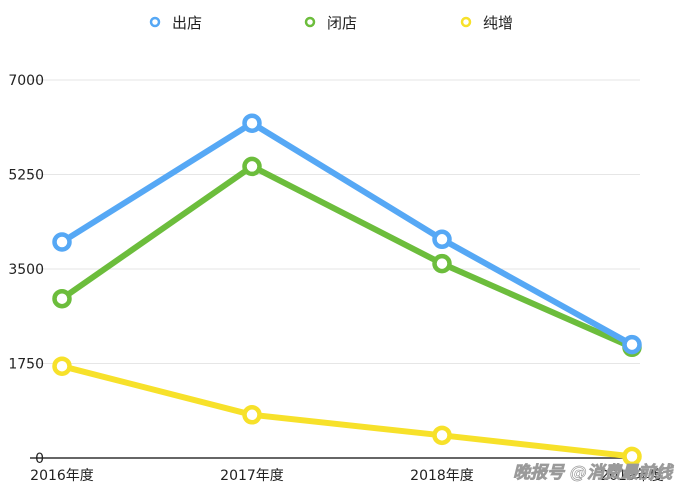  I want to click on legend-item: 出店, so click(175, 23).